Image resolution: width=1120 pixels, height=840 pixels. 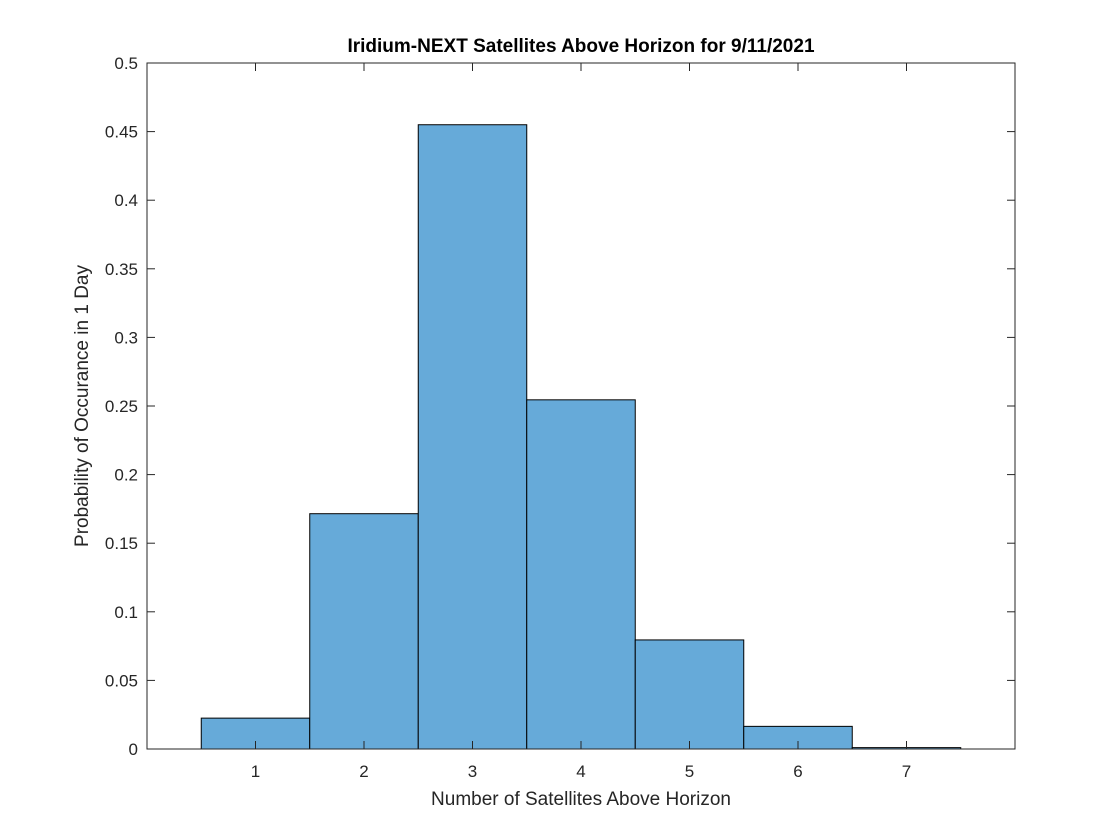 I want to click on x-tick-label: 3, so click(x=472, y=771).